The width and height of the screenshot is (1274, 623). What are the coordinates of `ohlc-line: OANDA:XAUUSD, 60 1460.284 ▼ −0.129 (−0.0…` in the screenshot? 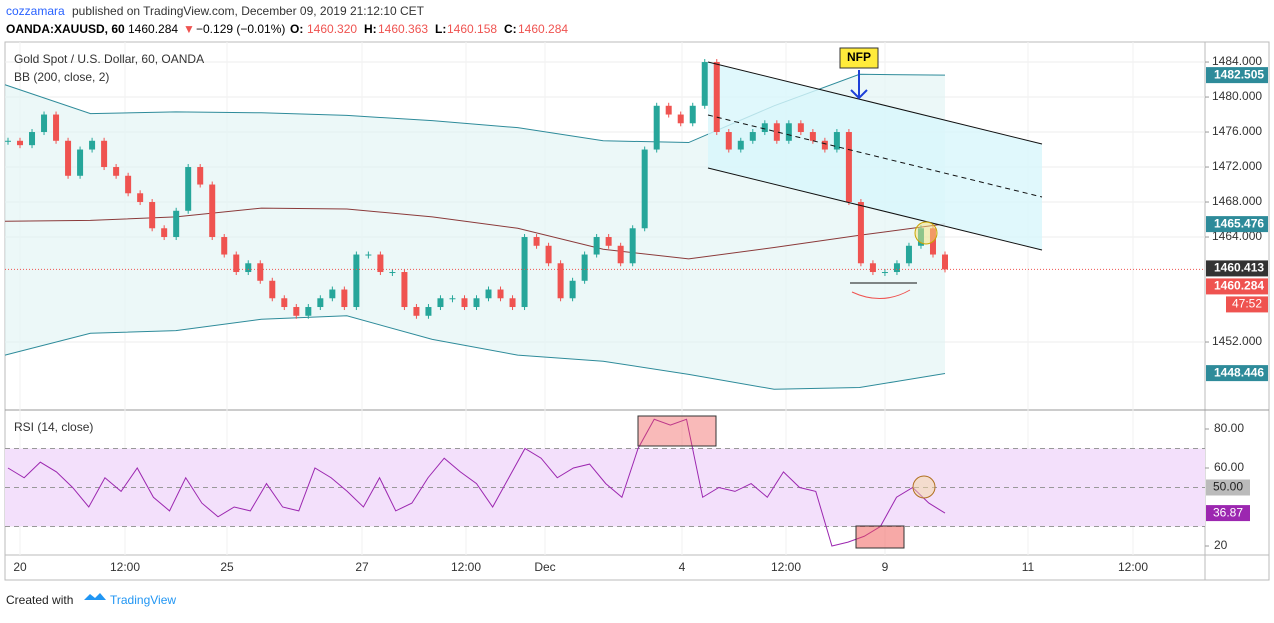 It's located at (287, 29).